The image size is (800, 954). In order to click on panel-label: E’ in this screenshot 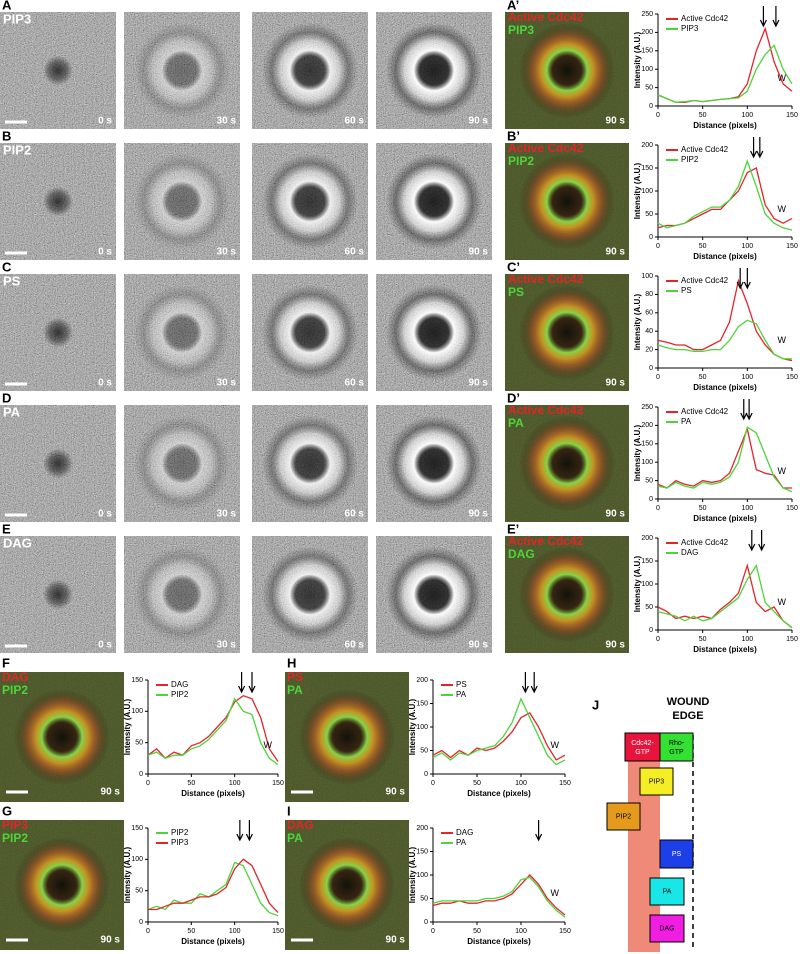, I will do `click(513, 528)`.